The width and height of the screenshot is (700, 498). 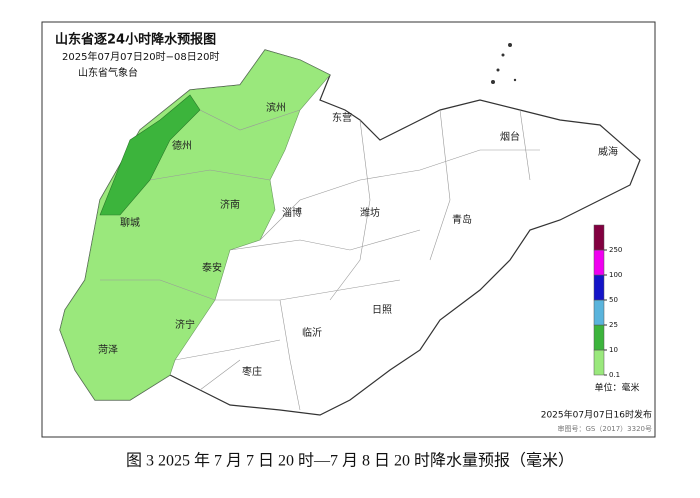 I want to click on approval-number: 审图号：GS（2017）3320号, so click(x=605, y=428).